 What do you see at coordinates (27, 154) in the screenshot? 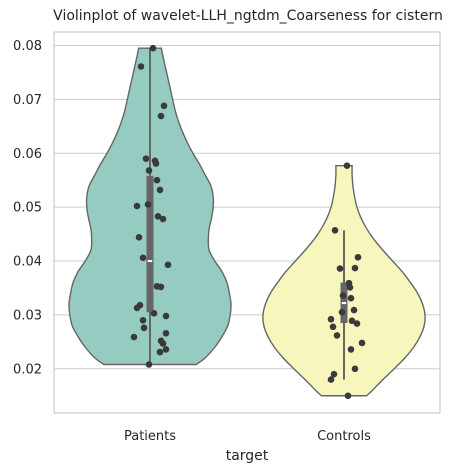
I see `y-tick-label: 0.06` at bounding box center [27, 154].